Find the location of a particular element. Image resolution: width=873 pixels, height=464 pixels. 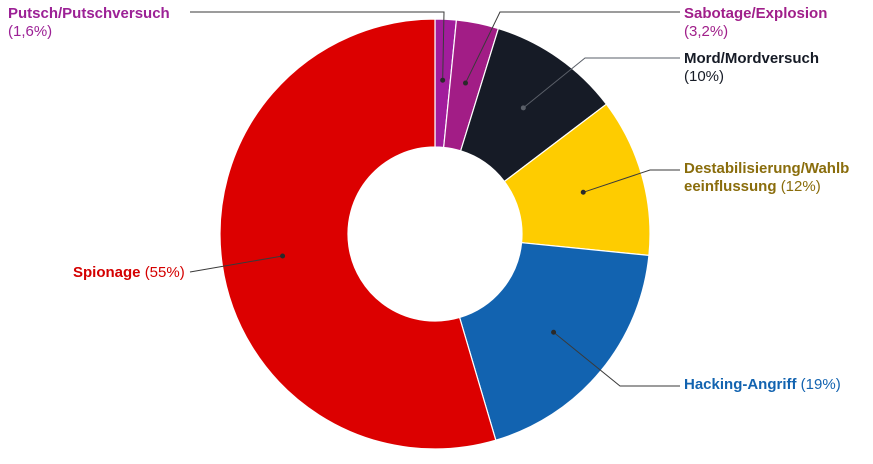

label-destabilisierung-name-line2: eeinflussung is located at coordinates (730, 186).